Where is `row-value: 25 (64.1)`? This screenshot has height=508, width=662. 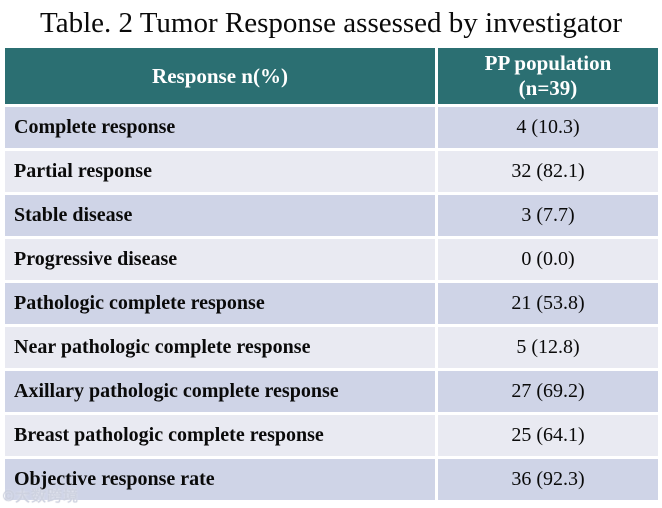 row-value: 25 (64.1) is located at coordinates (548, 435).